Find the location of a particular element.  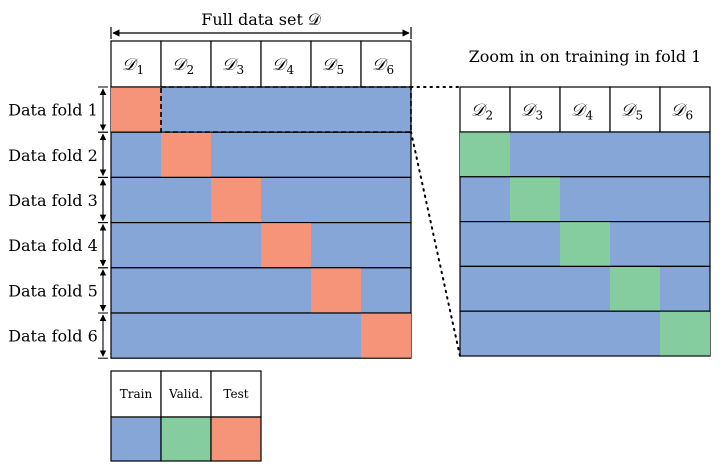

fold-label: Data fold 5 is located at coordinates (53, 290).